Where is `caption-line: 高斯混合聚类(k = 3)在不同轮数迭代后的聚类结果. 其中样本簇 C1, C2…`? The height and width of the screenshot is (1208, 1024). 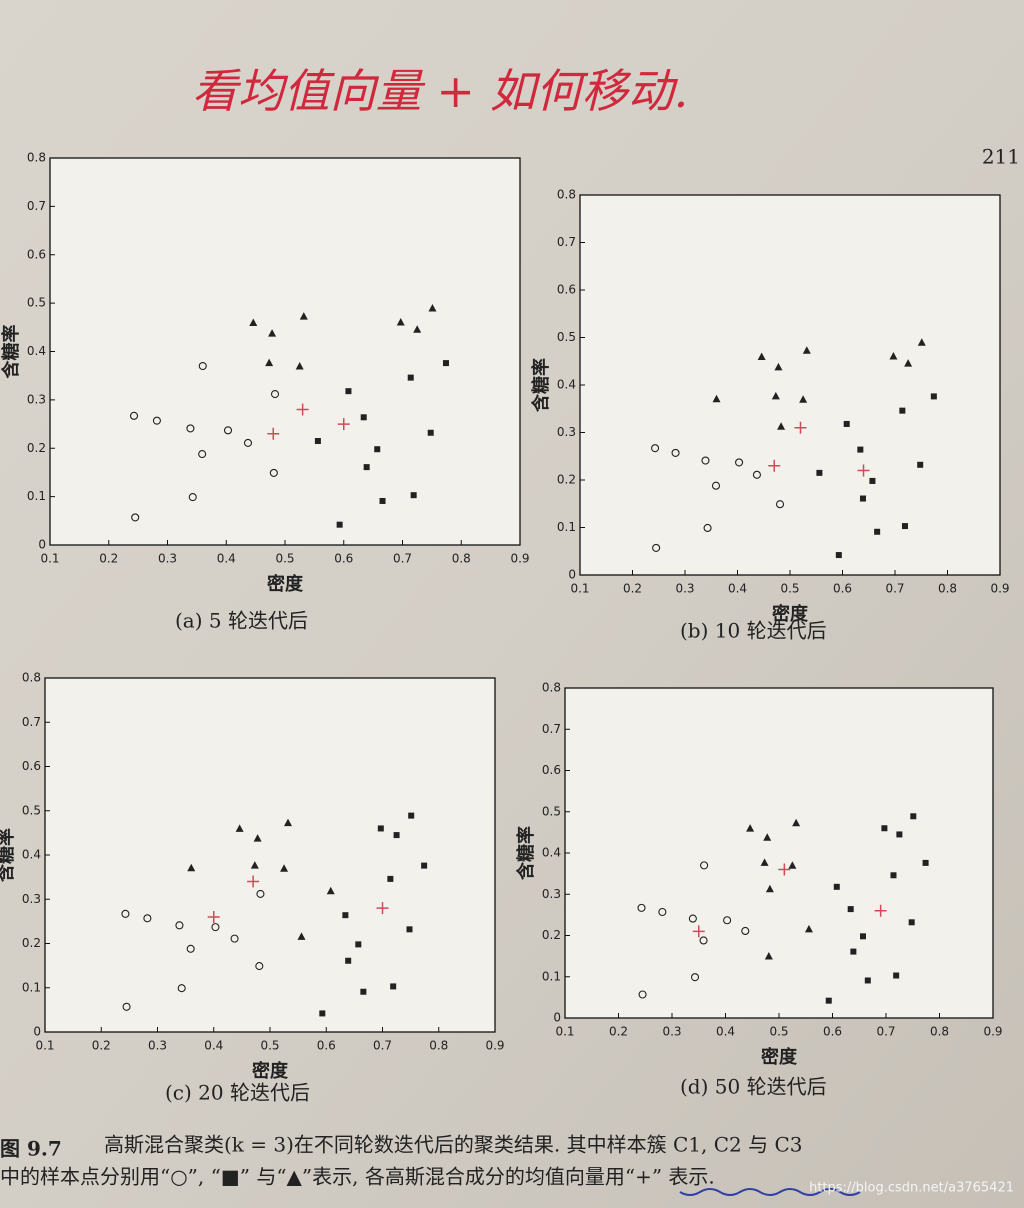 caption-line: 高斯混合聚类(k = 3)在不同轮数迭代后的聚类结果. 其中样本簇 C1, C2… is located at coordinates (453, 1145).